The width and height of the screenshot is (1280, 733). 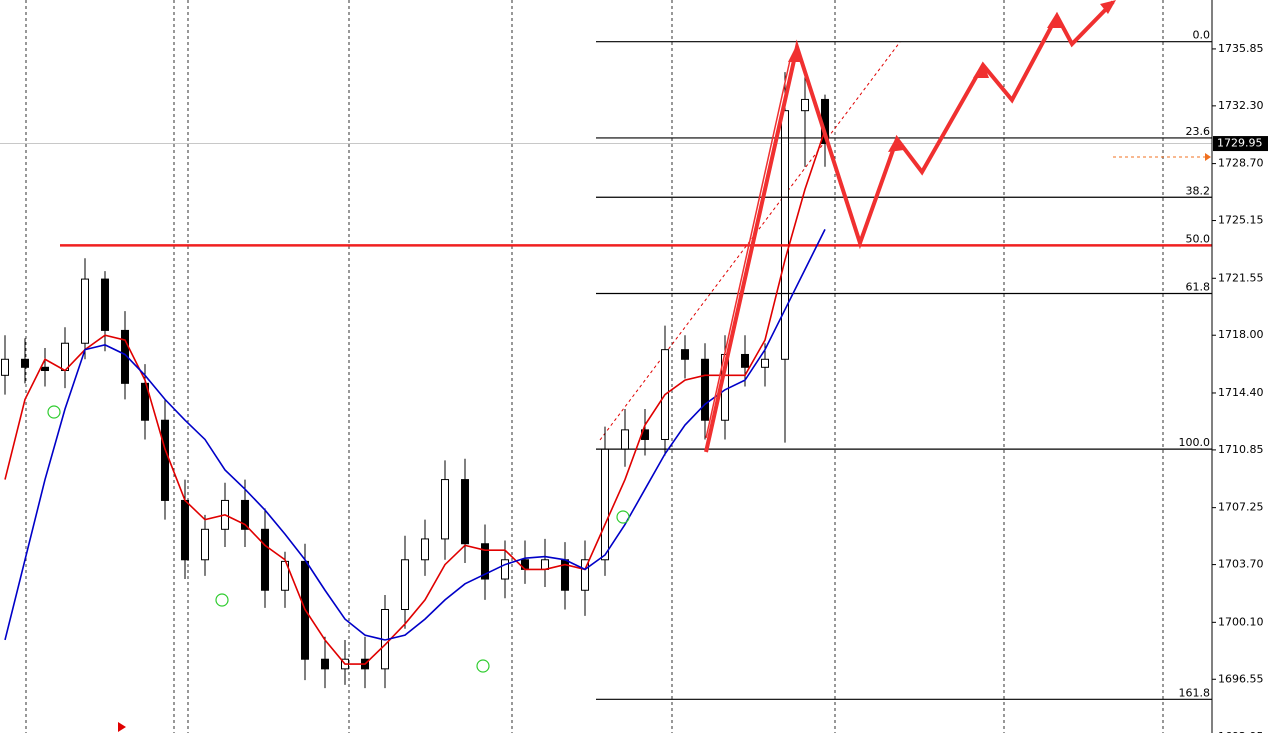 What do you see at coordinates (1241, 48) in the screenshot?
I see `y-tick-label: 1735.85` at bounding box center [1241, 48].